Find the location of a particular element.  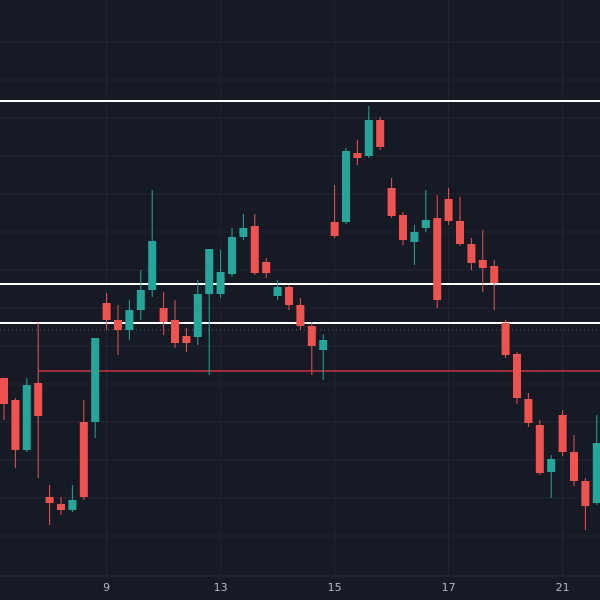

x-tick-label: 21 is located at coordinates (563, 587).